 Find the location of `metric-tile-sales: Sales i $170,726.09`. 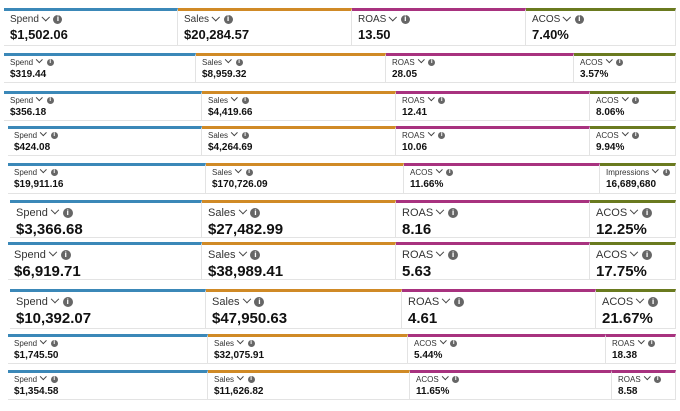

metric-tile-sales: Sales i $170,726.09 is located at coordinates (305, 178).